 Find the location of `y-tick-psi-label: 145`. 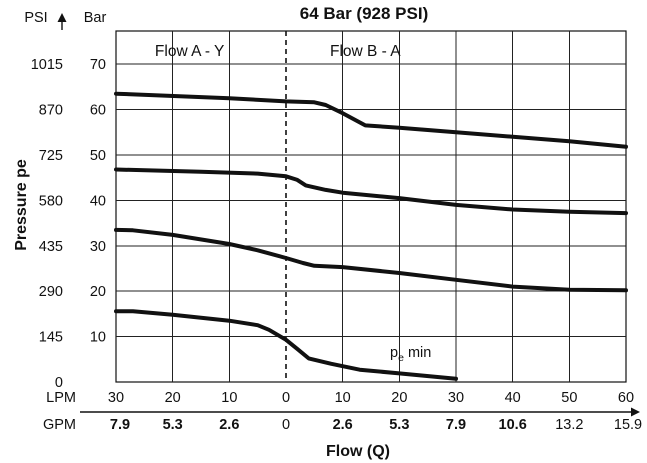

y-tick-psi-label: 145 is located at coordinates (51, 338).